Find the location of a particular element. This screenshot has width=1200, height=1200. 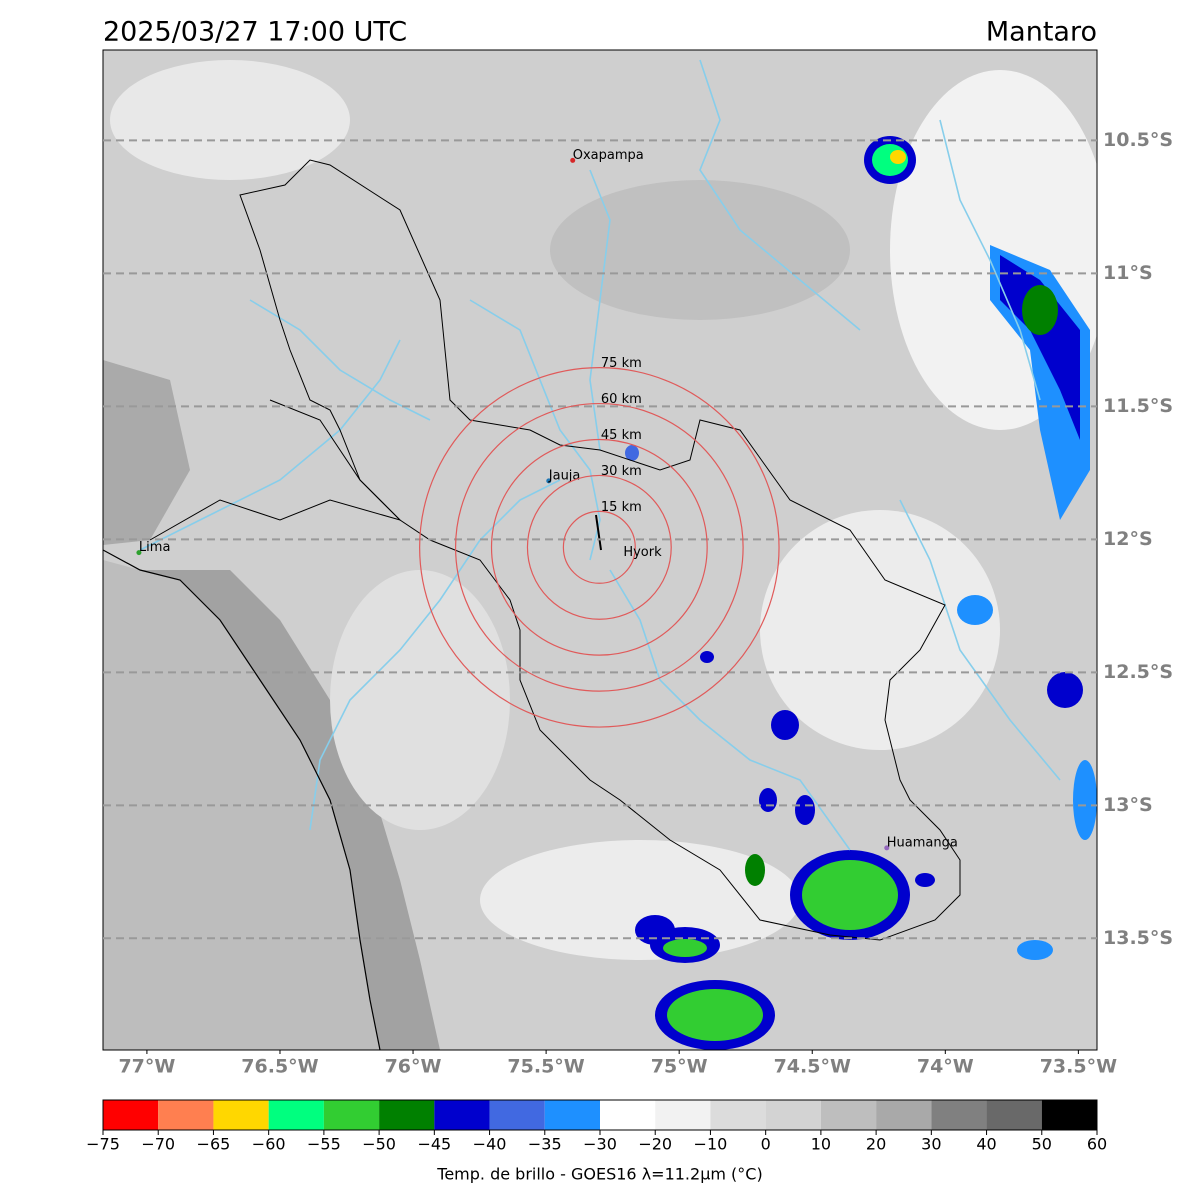

colorbar-tick-label: −70 is located at coordinates (158, 1144).